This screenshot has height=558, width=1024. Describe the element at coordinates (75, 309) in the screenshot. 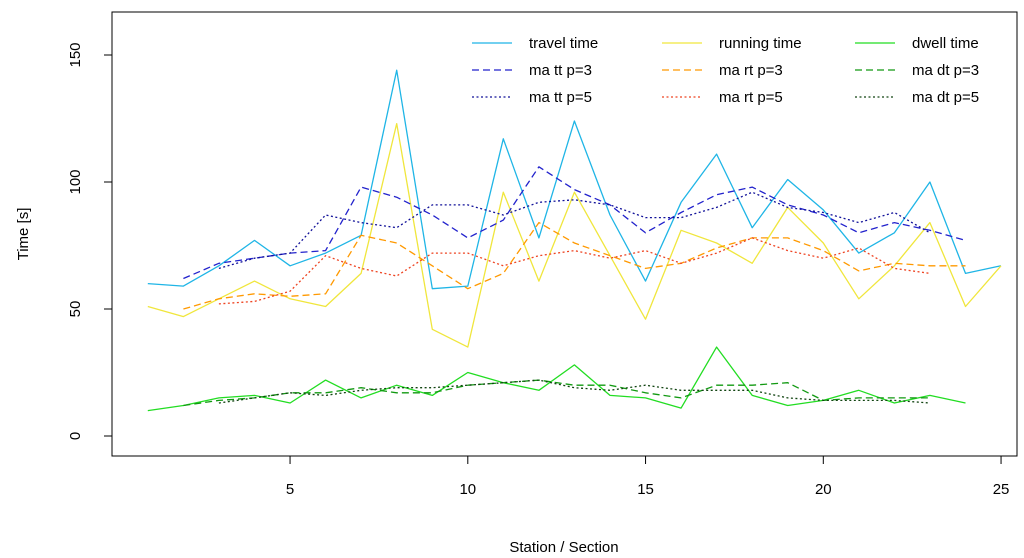

I see `y-tick-label: 50` at that location.